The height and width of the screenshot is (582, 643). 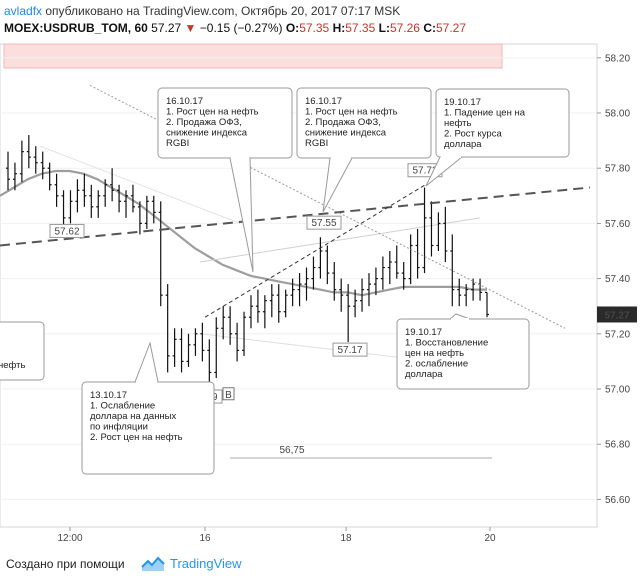 What do you see at coordinates (617, 58) in the screenshot?
I see `y-tick-label: 58.20` at bounding box center [617, 58].